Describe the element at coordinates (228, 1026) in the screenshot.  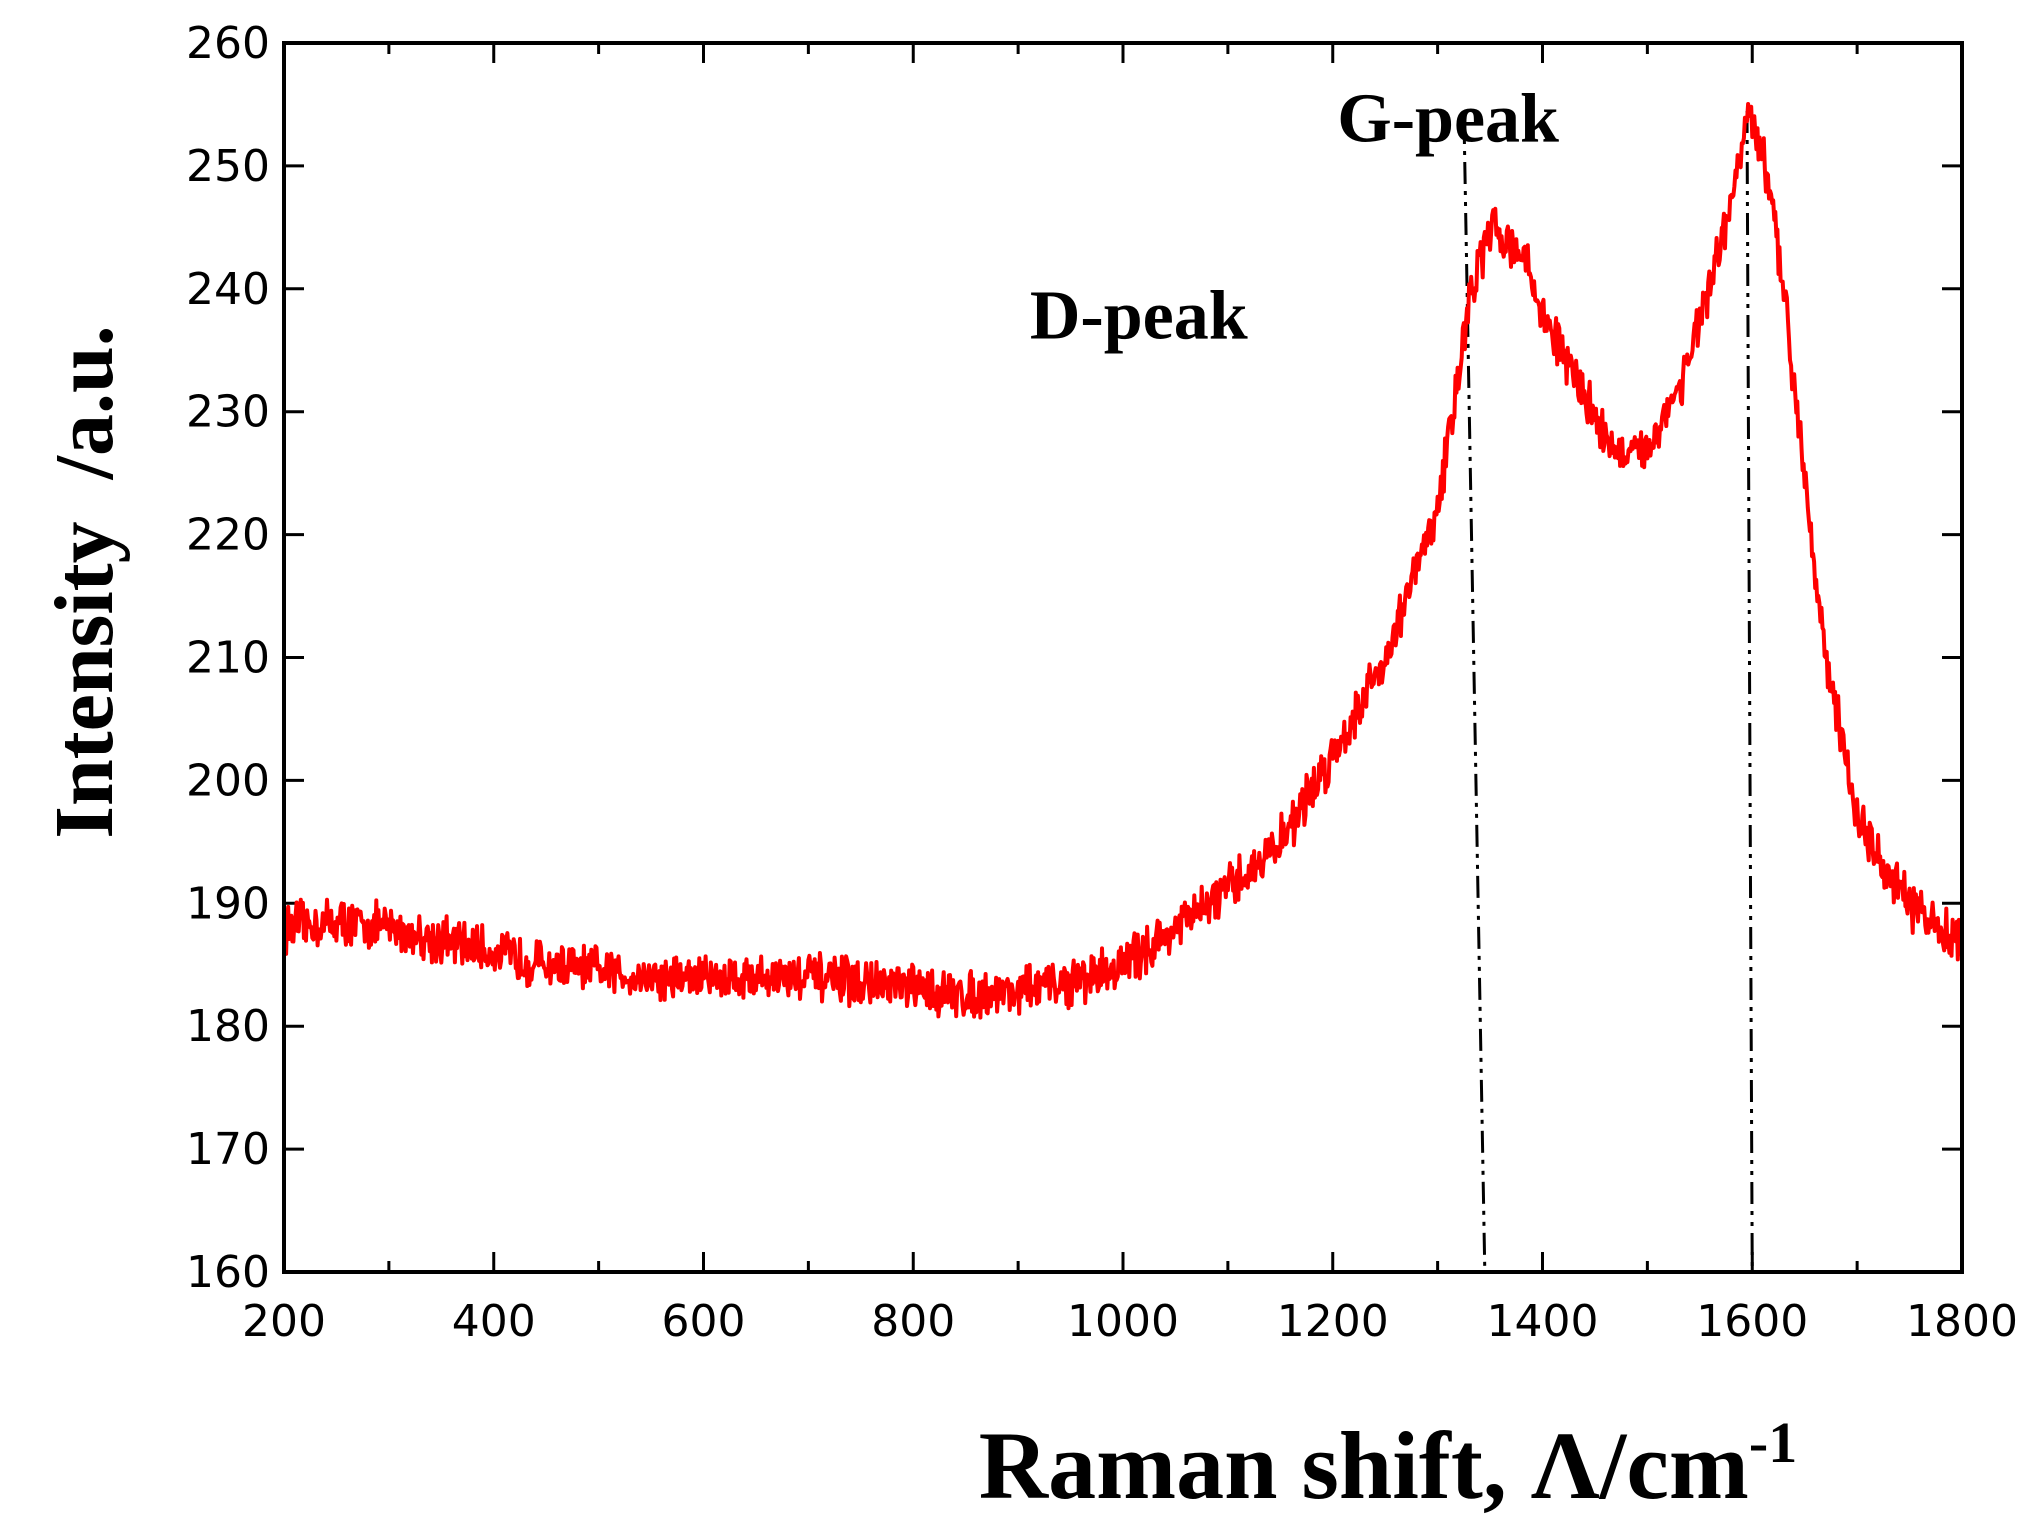
I see `y-tick-label: 180` at that location.